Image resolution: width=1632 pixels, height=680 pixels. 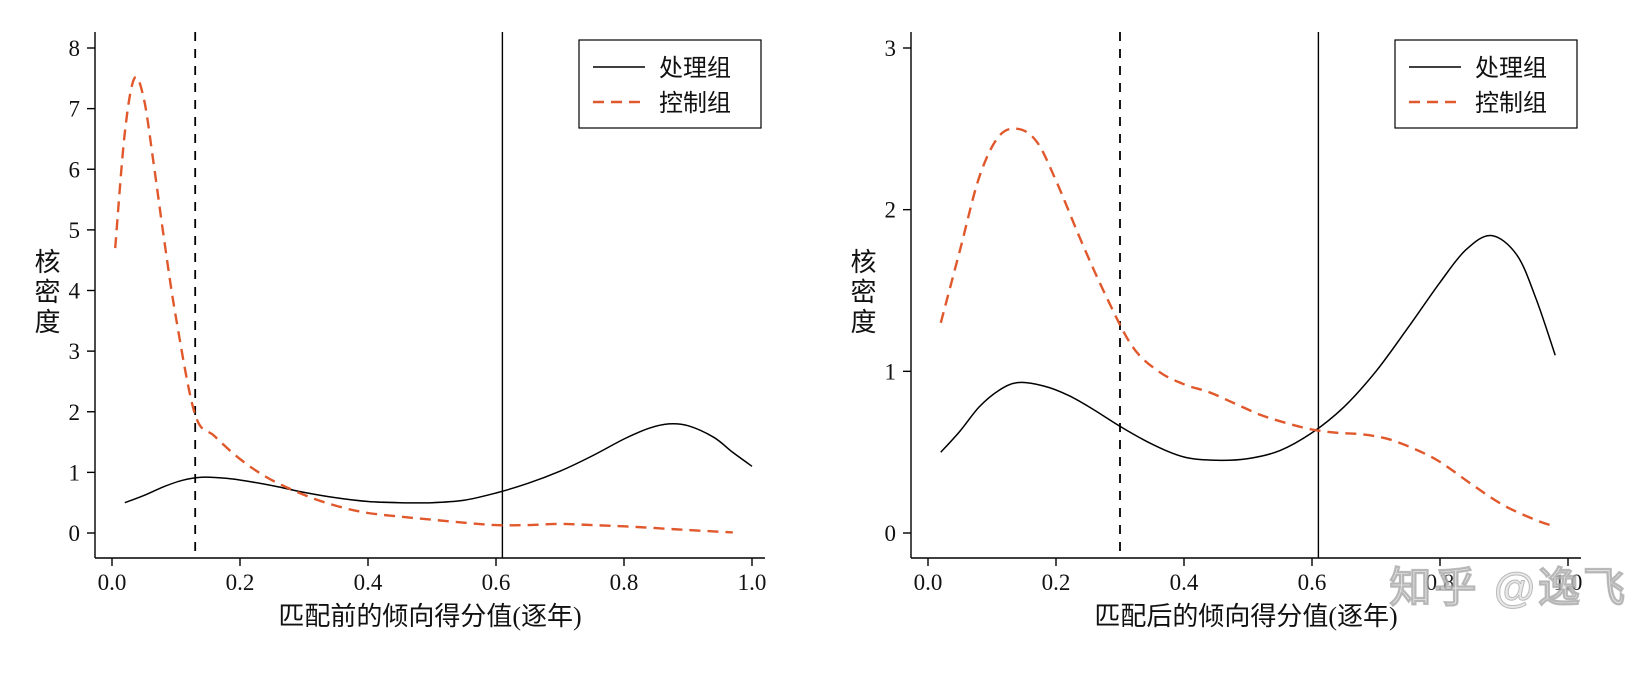 What do you see at coordinates (1508, 588) in the screenshot?
I see `watermark: 知乎 @逸飞` at bounding box center [1508, 588].